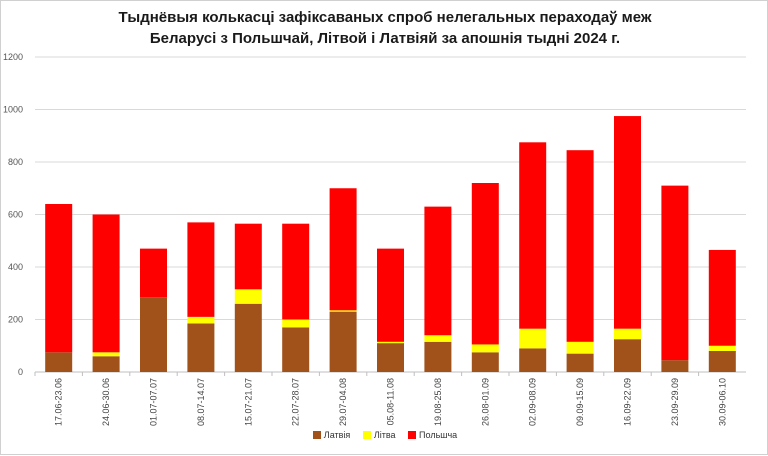 The image size is (768, 456). What do you see at coordinates (580, 402) in the screenshot?
I see `x-tick-label: 09.09-15.09` at bounding box center [580, 402].